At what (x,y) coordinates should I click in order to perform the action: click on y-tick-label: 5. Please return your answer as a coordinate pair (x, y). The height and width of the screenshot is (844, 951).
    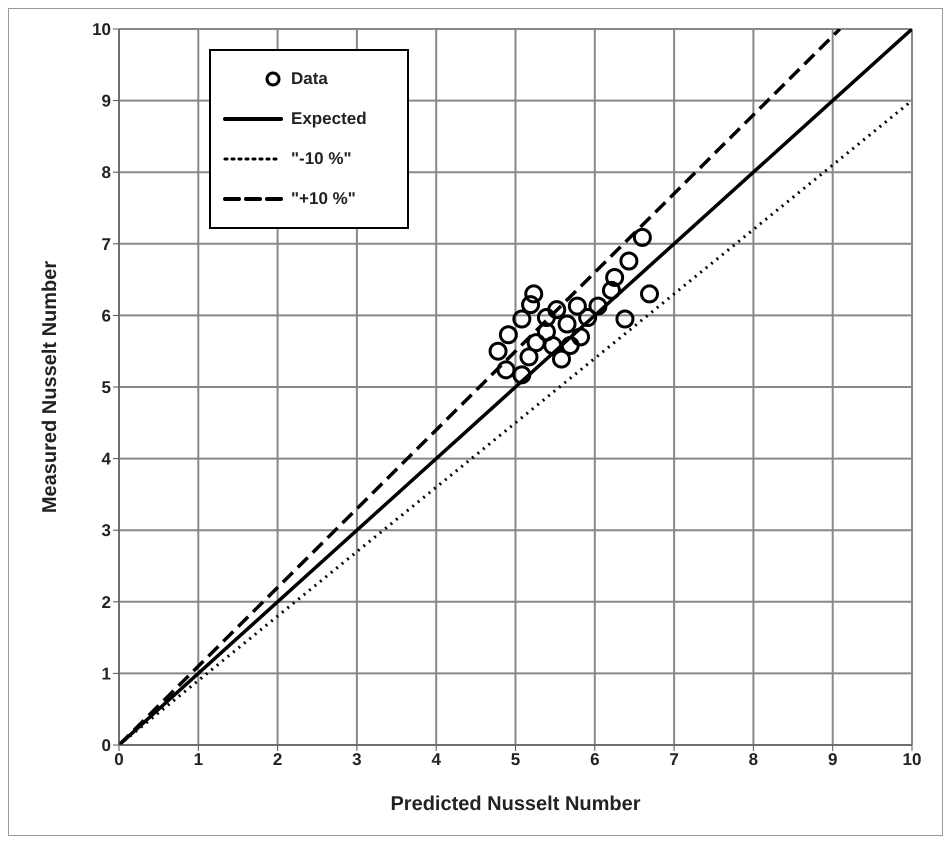
    Looking at the image, I should click on (106, 388).